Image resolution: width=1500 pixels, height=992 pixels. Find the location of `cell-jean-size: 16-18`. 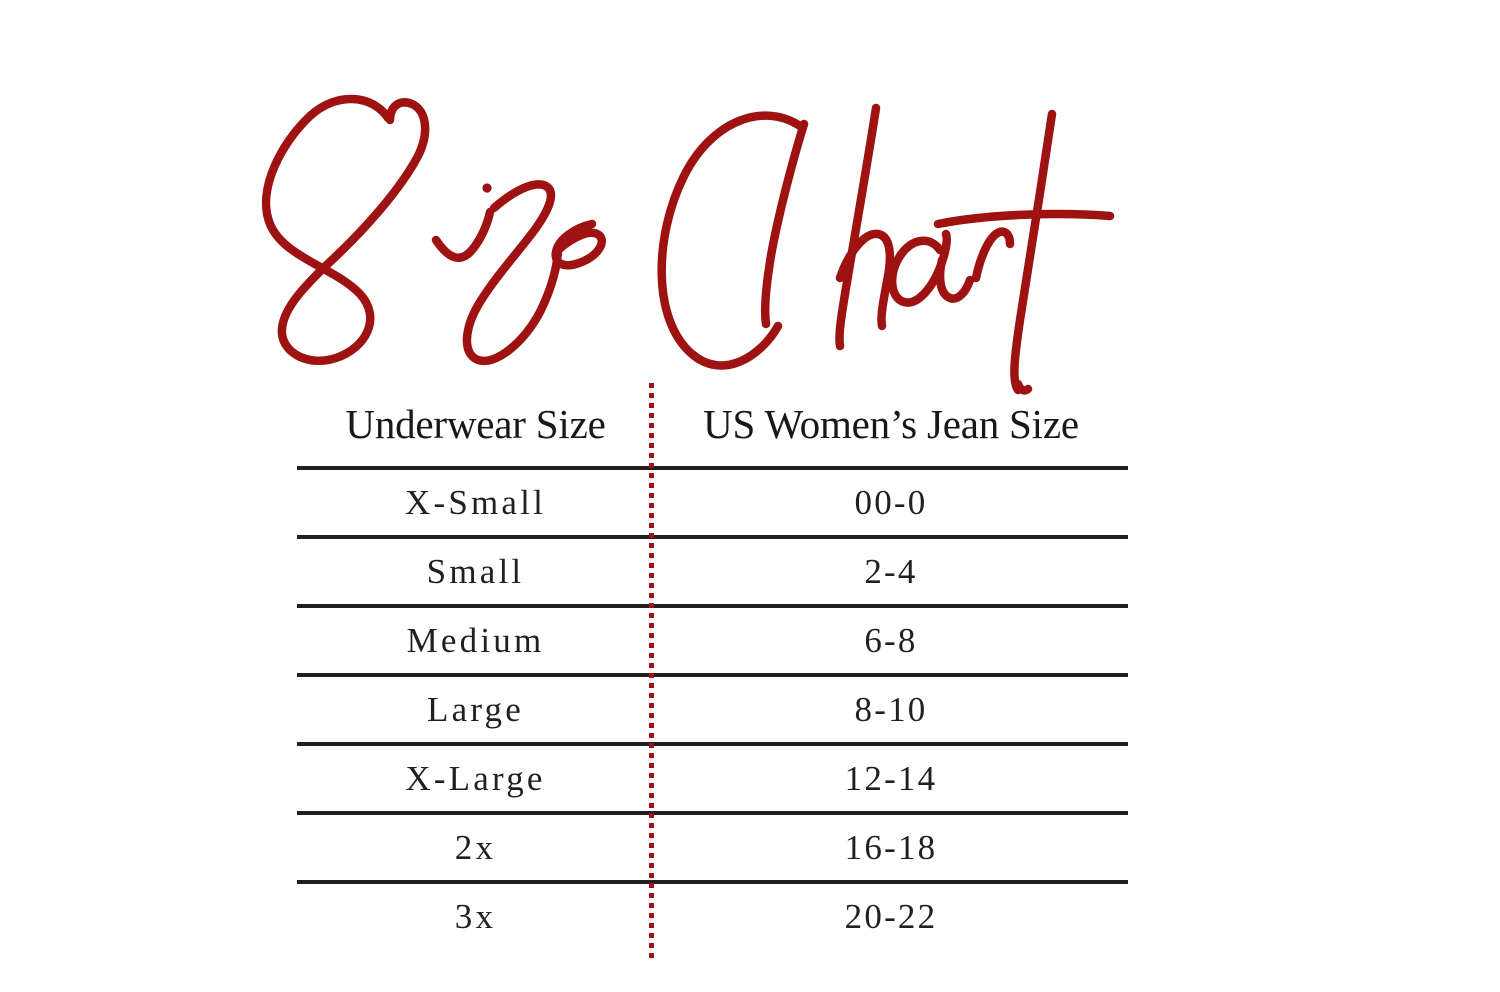

cell-jean-size: 16-18 is located at coordinates (891, 847).